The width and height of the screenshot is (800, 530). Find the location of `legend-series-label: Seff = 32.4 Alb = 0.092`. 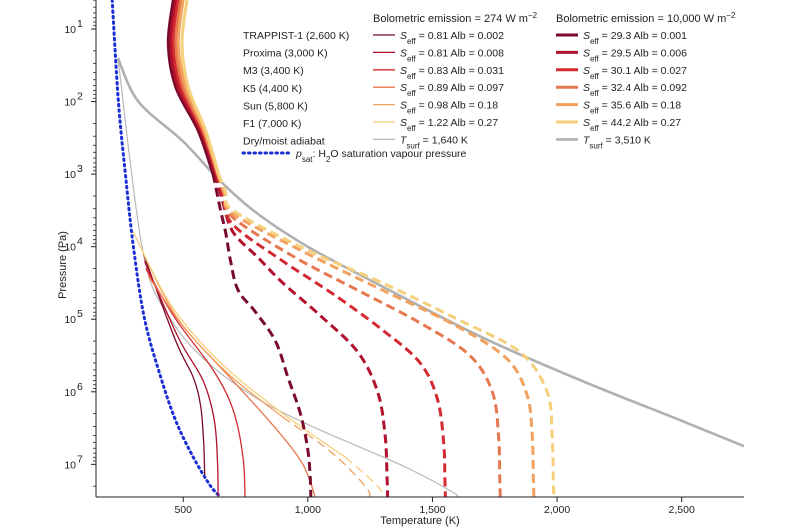

legend-series-label: Seff = 32.4 Alb = 0.092 is located at coordinates (635, 90).